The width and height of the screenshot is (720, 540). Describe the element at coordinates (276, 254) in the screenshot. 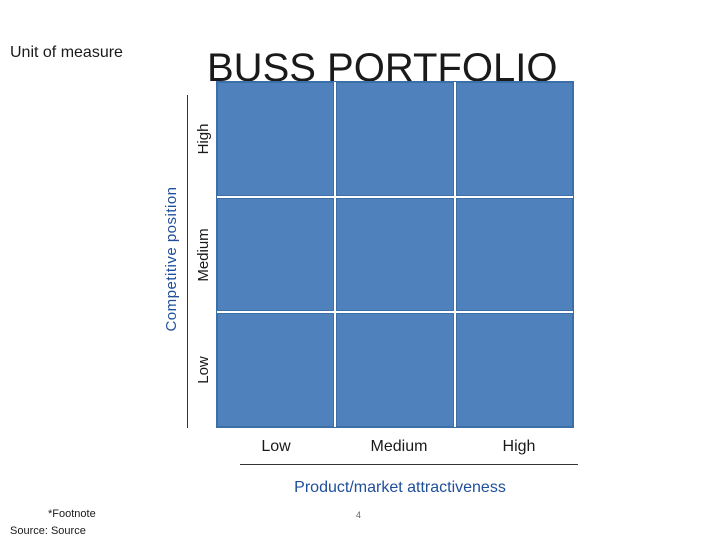

I see `matrix-cell-medium-low` at that location.